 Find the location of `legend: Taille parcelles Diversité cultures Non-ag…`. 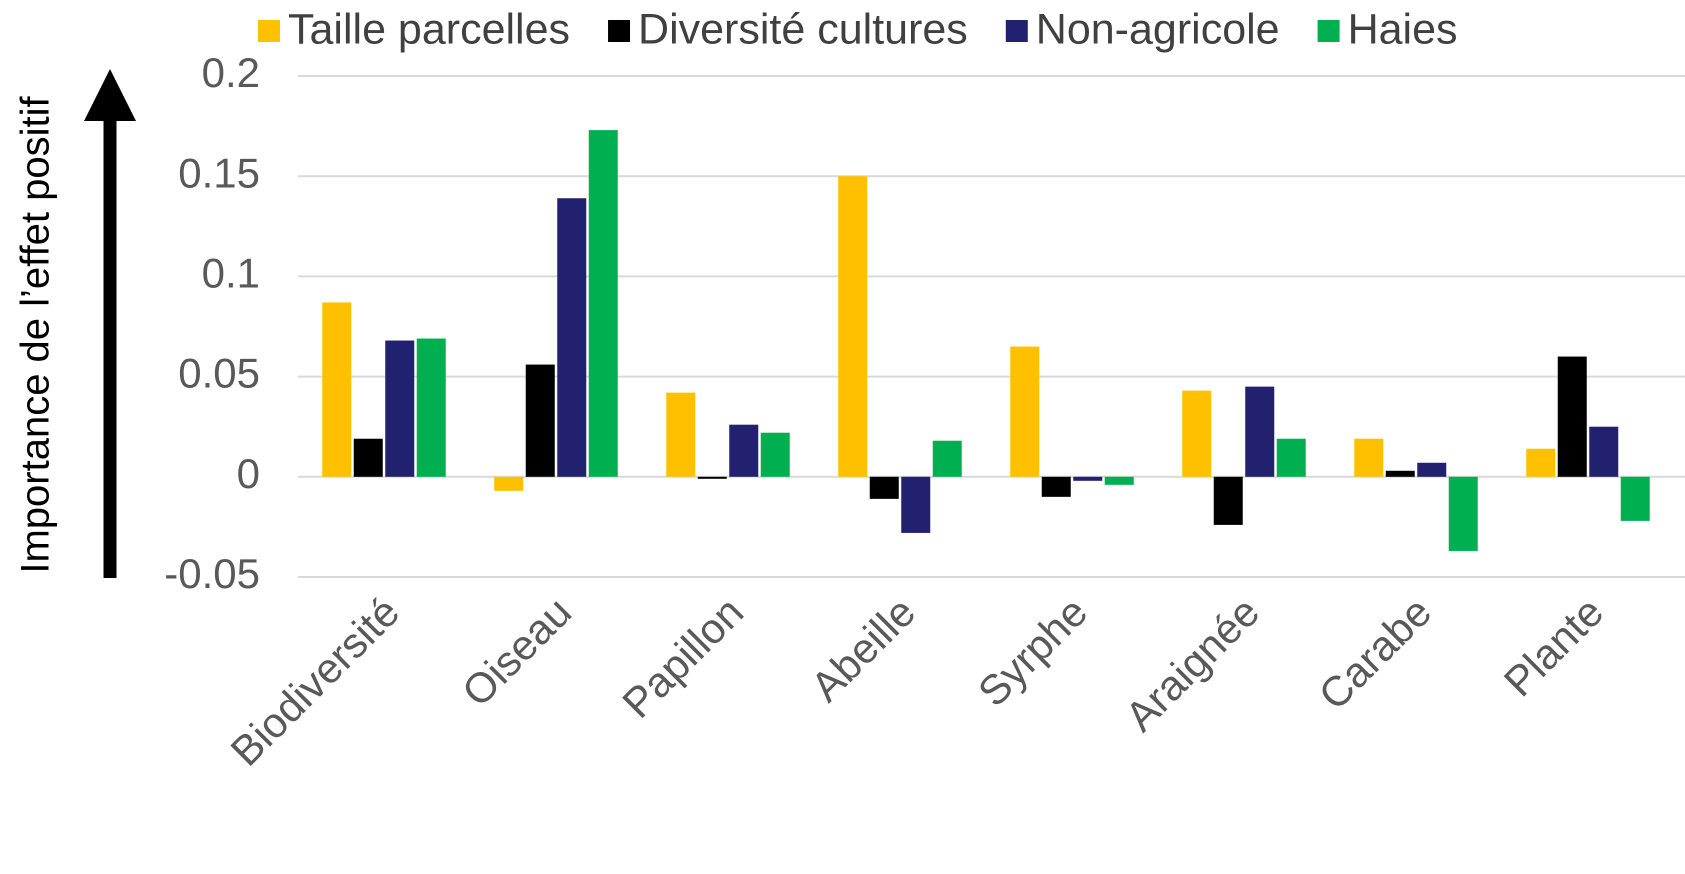

legend: Taille parcelles Diversité cultures Non-ag… is located at coordinates (858, 29).